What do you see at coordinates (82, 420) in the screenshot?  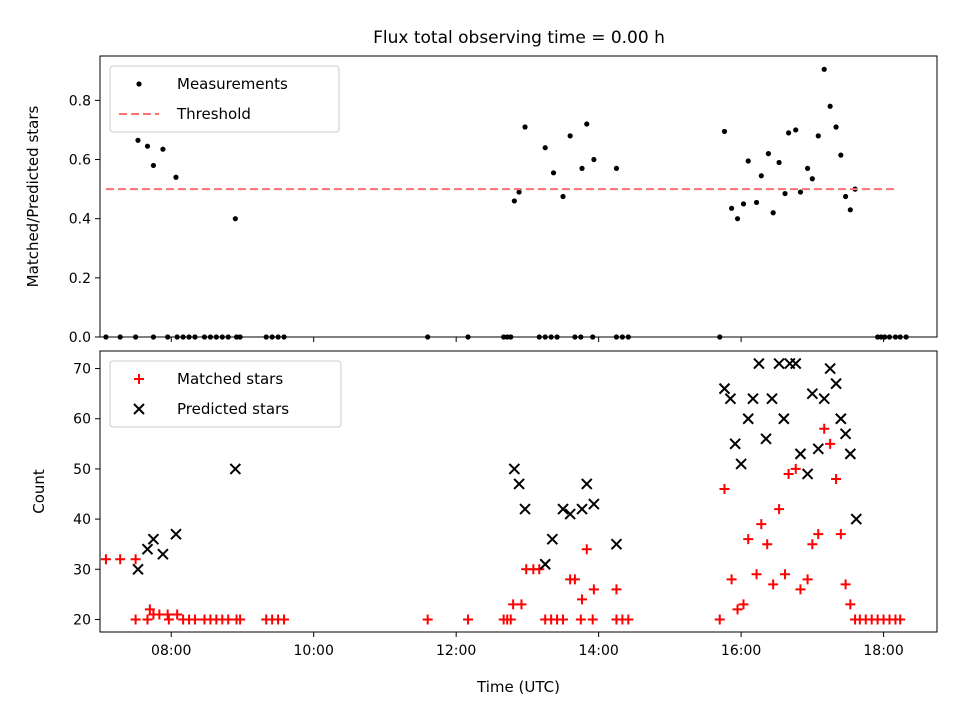 I see `y-tick-label: 60` at bounding box center [82, 420].